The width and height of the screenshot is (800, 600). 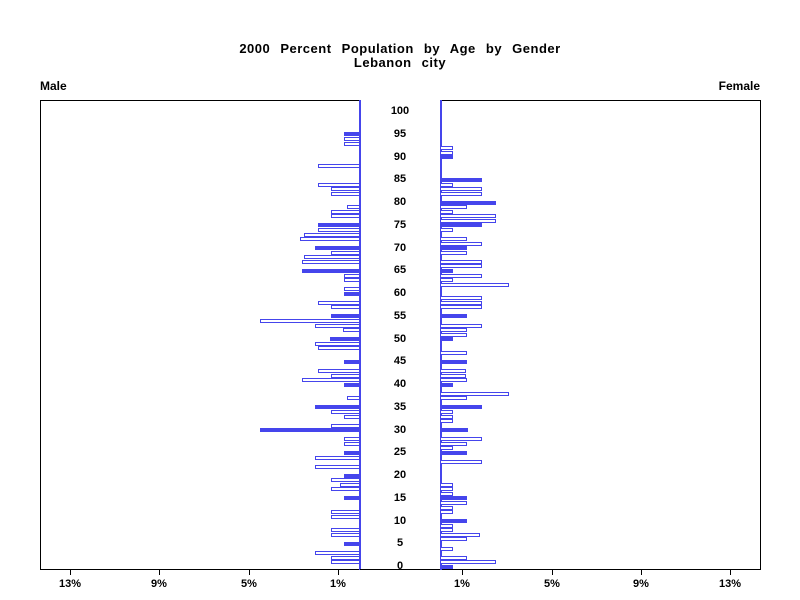 I want to click on age-tick-label-60: 60, so click(x=400, y=293).